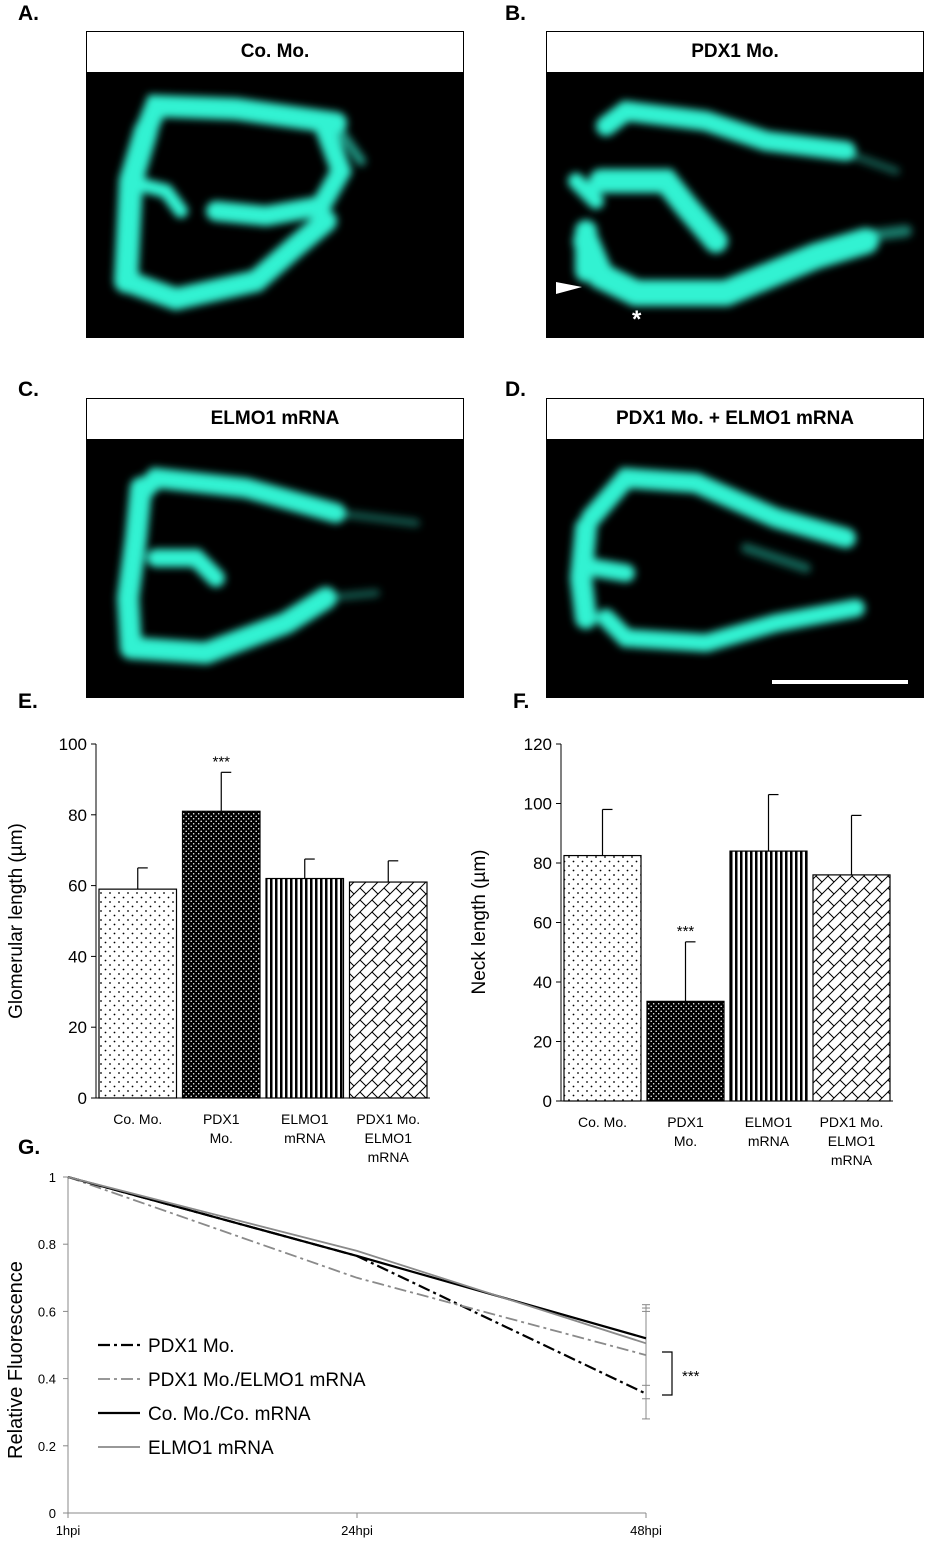  What do you see at coordinates (28, 389) in the screenshot?
I see `panel-letter-c: C.` at bounding box center [28, 389].